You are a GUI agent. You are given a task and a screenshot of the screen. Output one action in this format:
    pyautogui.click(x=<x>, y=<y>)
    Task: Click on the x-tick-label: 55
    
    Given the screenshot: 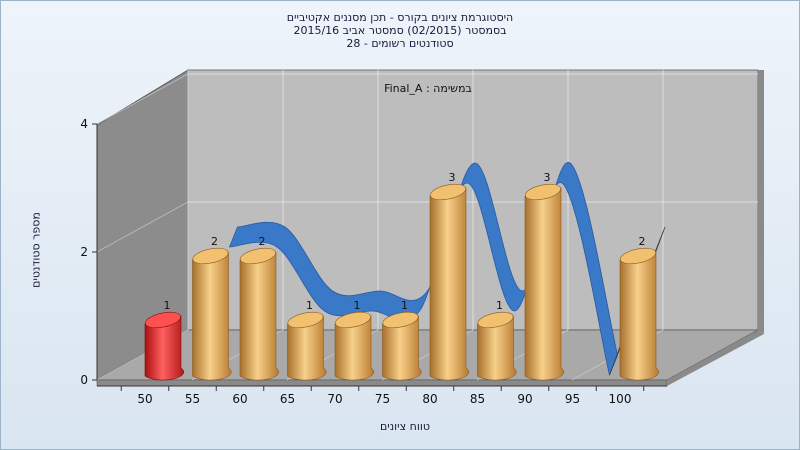 What is the action you would take?
    pyautogui.click(x=192, y=399)
    